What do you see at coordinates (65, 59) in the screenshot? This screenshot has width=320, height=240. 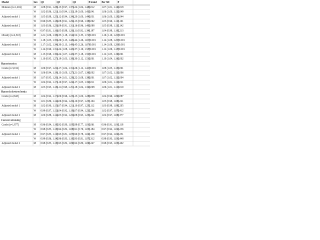 I see `cell: 1.19 (1.03, 1.38)` at bounding box center [65, 59].